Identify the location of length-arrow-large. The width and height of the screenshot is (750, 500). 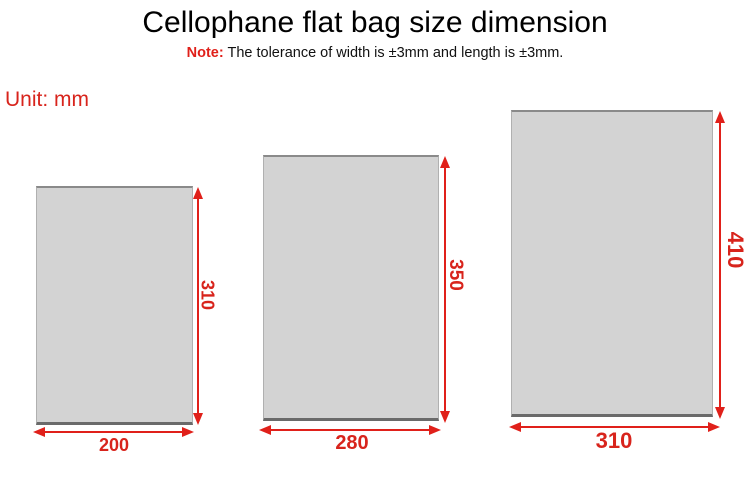
(720, 265).